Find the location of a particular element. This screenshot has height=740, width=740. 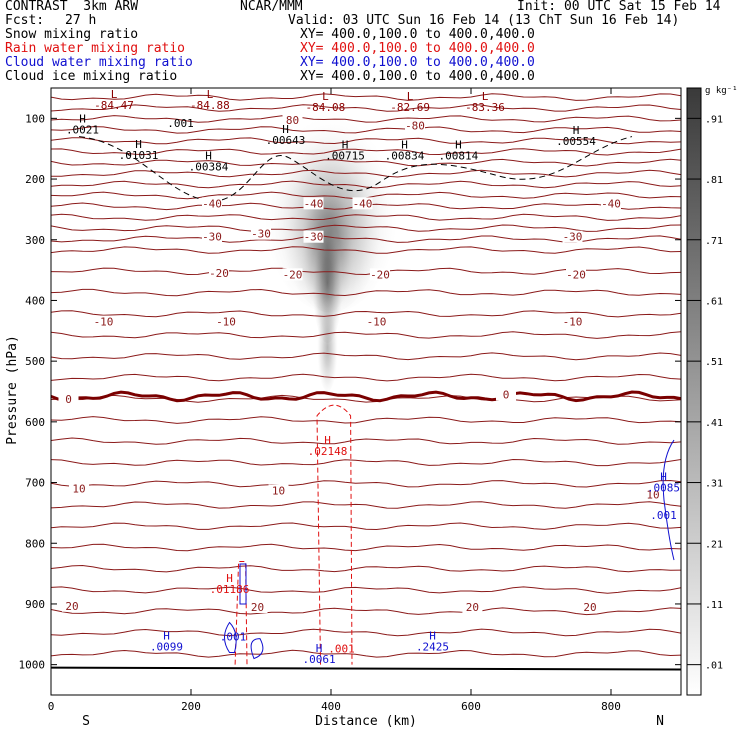

y-tick-label: 600 is located at coordinates (35, 422).